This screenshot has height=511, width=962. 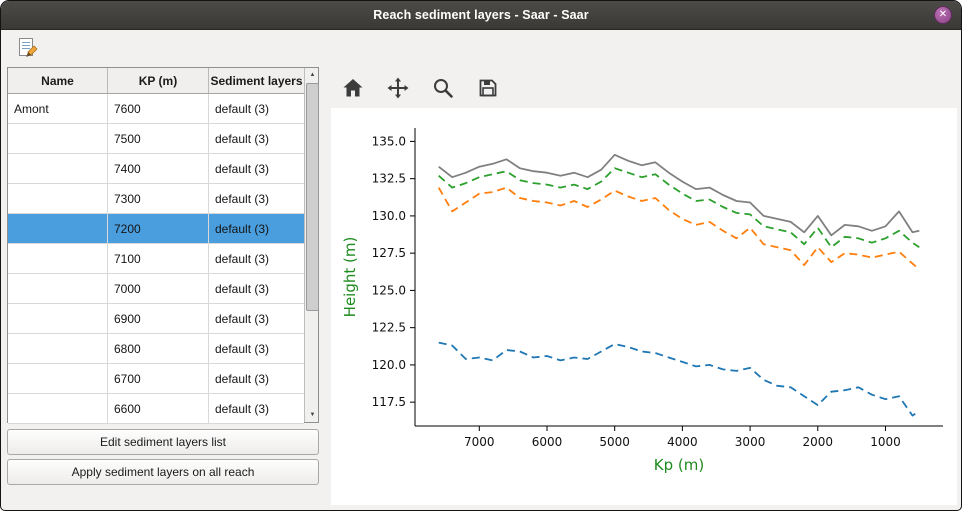 I want to click on pan-button, so click(x=398, y=87).